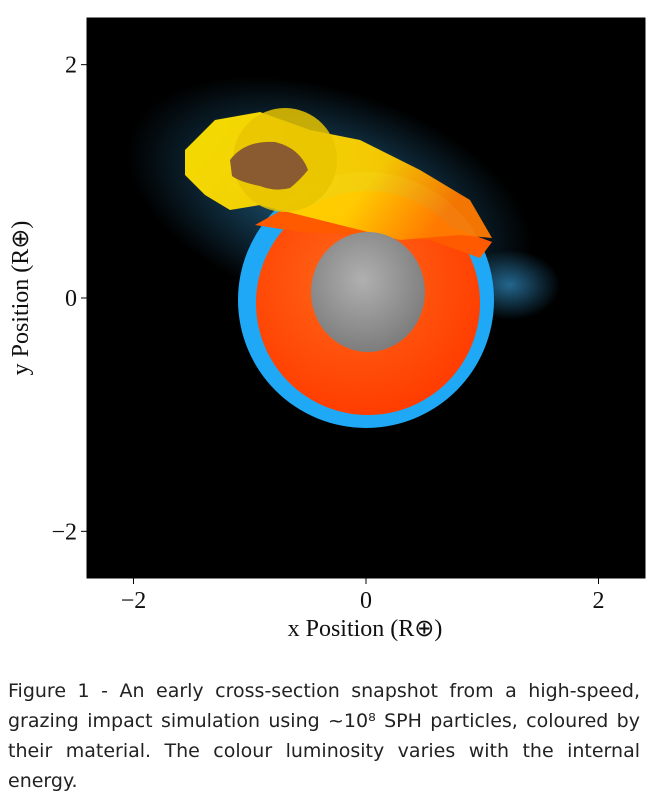 The width and height of the screenshot is (656, 806). What do you see at coordinates (134, 601) in the screenshot?
I see `x-tick-label: −2` at bounding box center [134, 601].